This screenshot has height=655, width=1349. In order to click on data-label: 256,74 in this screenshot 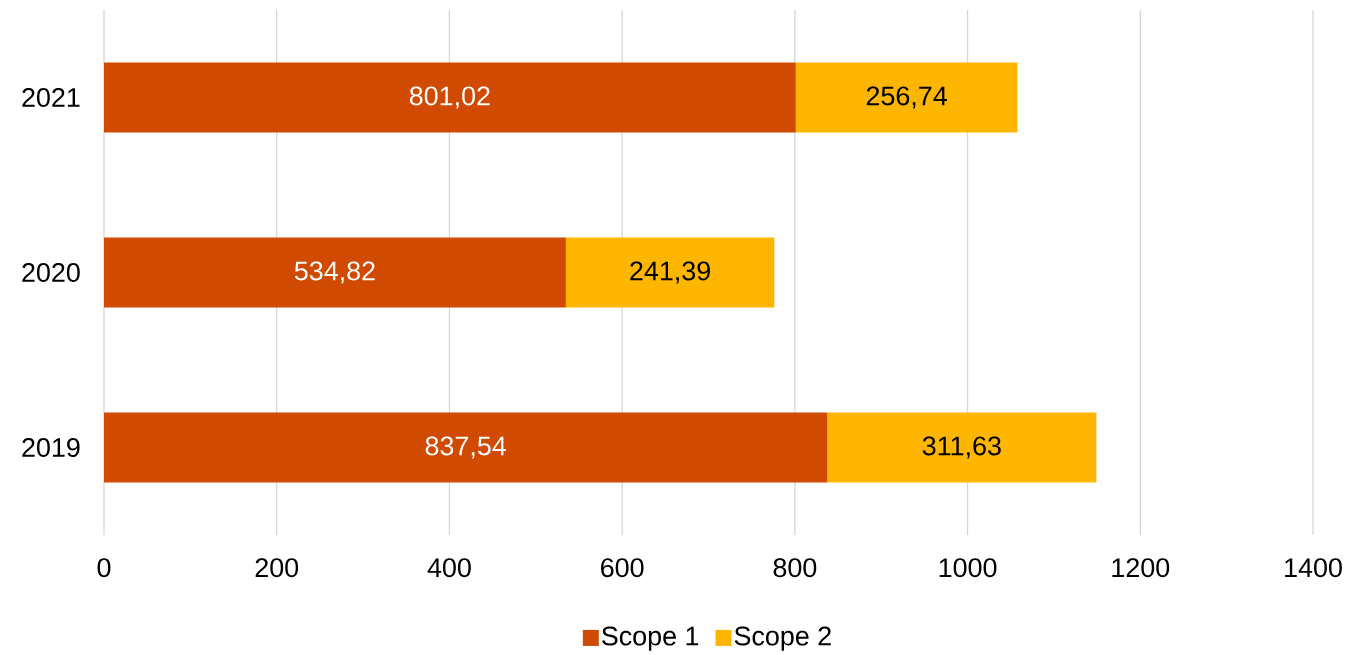, I will do `click(906, 97)`.